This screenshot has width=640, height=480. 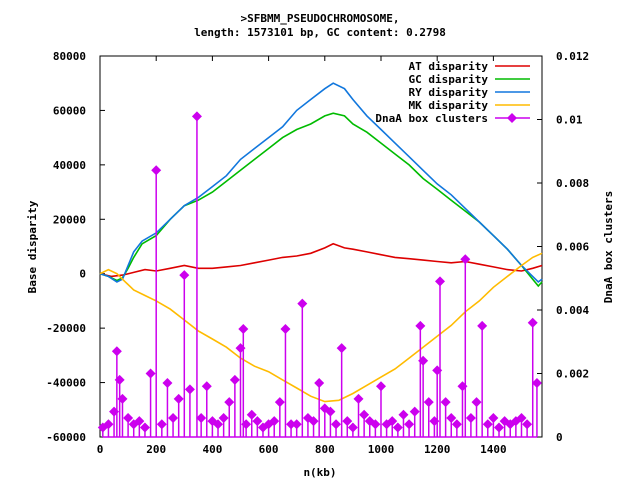 What do you see at coordinates (212, 449) in the screenshot?
I see `x-tick-label: 400` at bounding box center [212, 449].